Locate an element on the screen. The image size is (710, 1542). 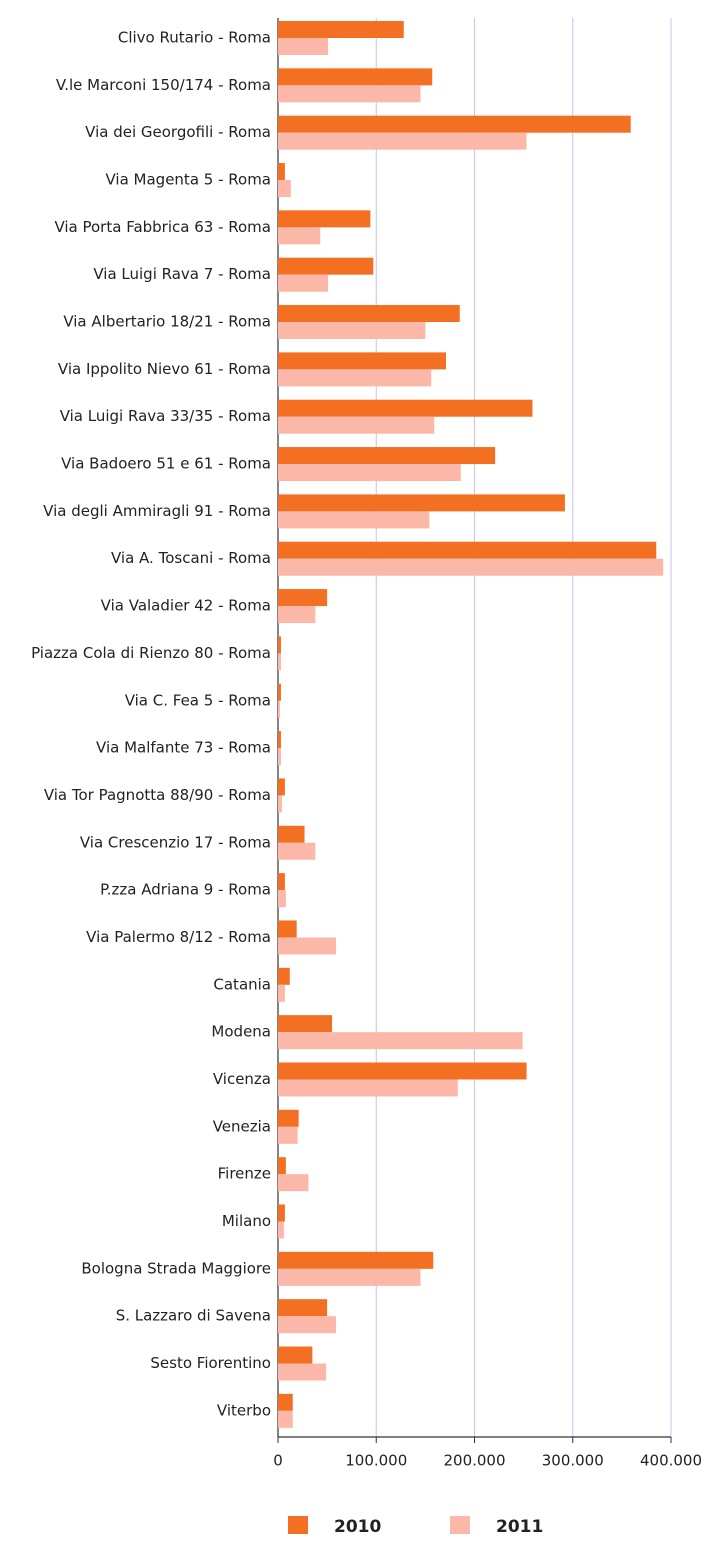
legend-label: 2011 is located at coordinates (519, 1527).